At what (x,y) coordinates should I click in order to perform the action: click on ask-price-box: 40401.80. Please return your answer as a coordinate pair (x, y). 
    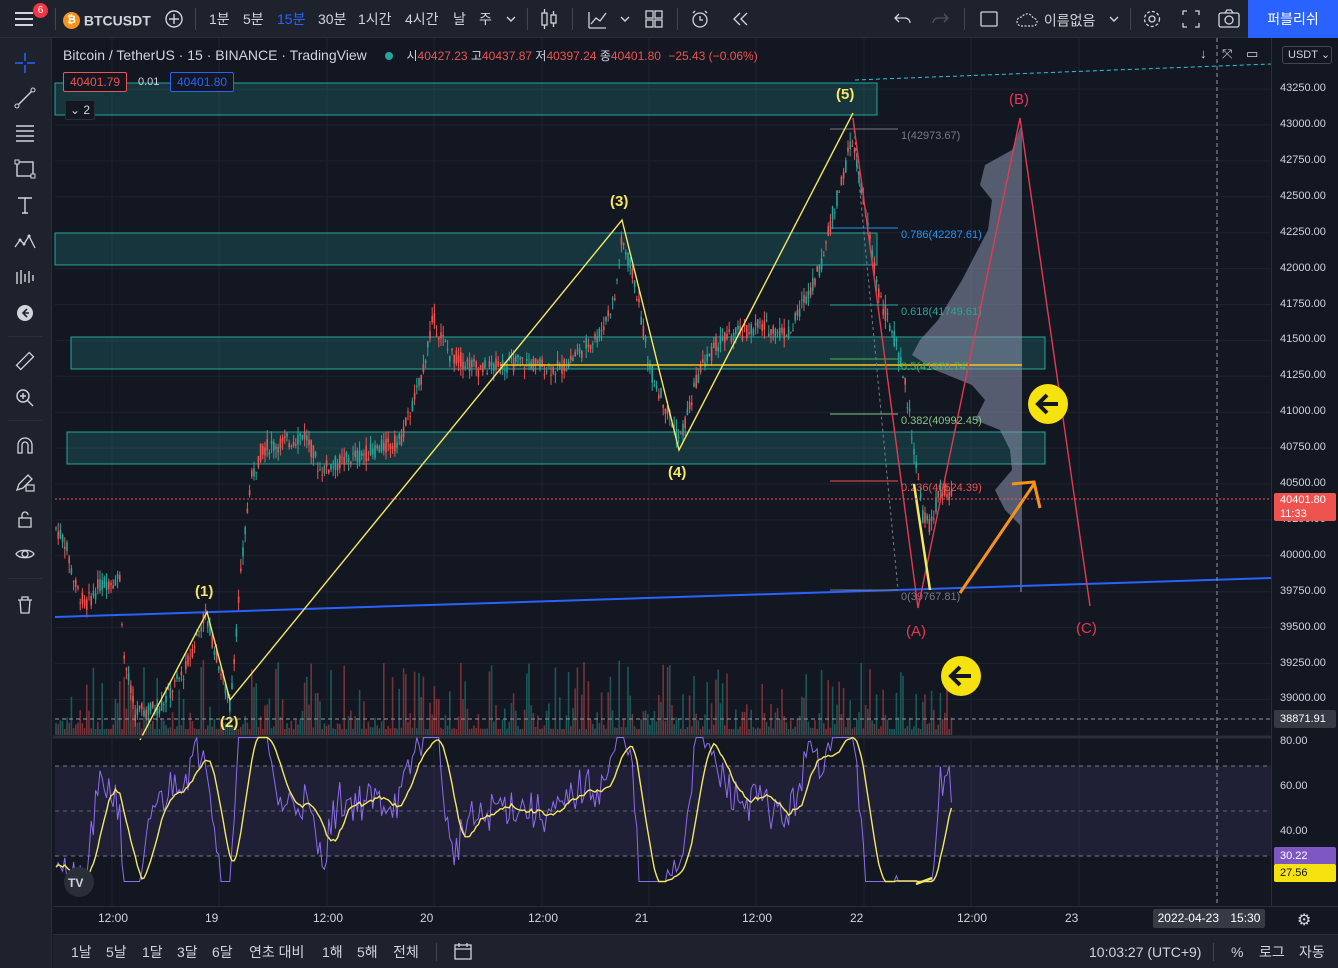
    Looking at the image, I should click on (202, 82).